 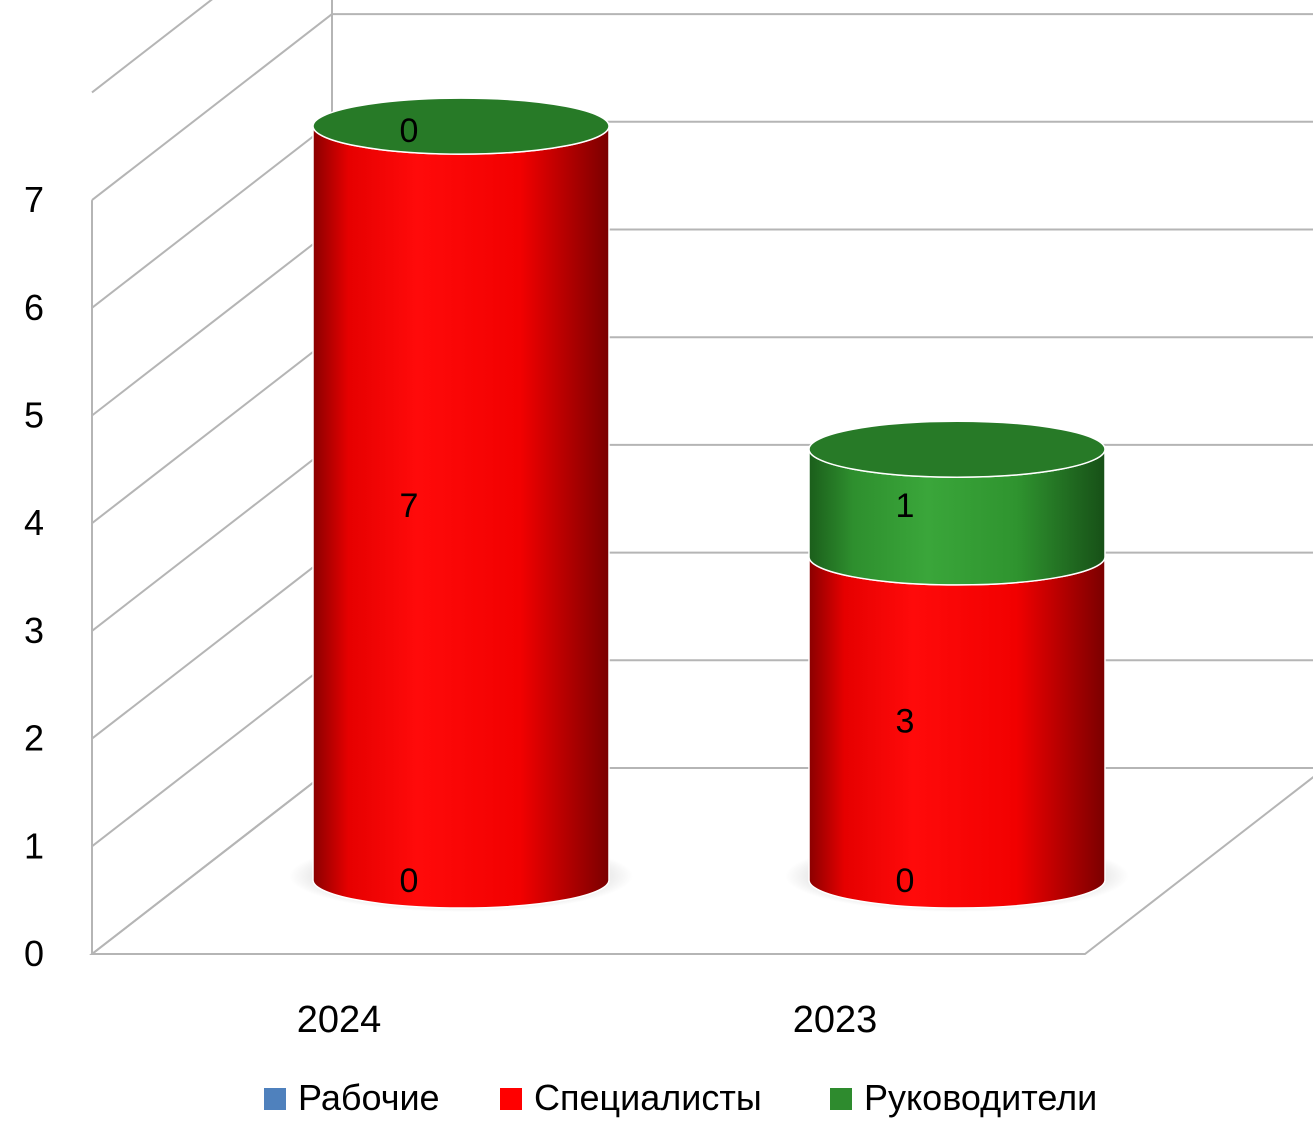 I want to click on x-tick-label-2023: 2023, so click(x=835, y=1020).